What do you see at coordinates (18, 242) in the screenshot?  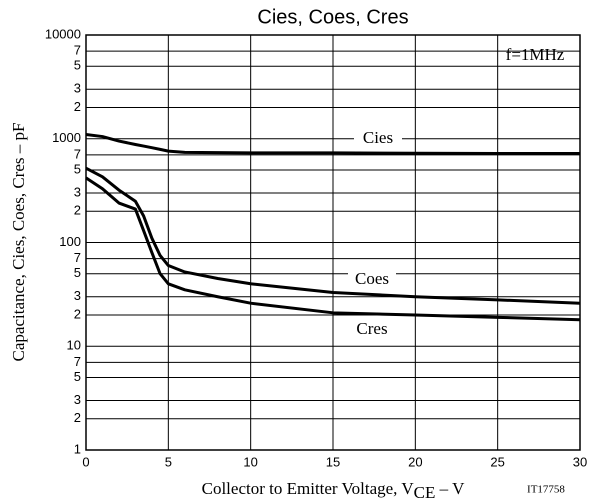 I see `y-axis-label: Capacitance, Cies, Coes, Cres – pF` at bounding box center [18, 242].